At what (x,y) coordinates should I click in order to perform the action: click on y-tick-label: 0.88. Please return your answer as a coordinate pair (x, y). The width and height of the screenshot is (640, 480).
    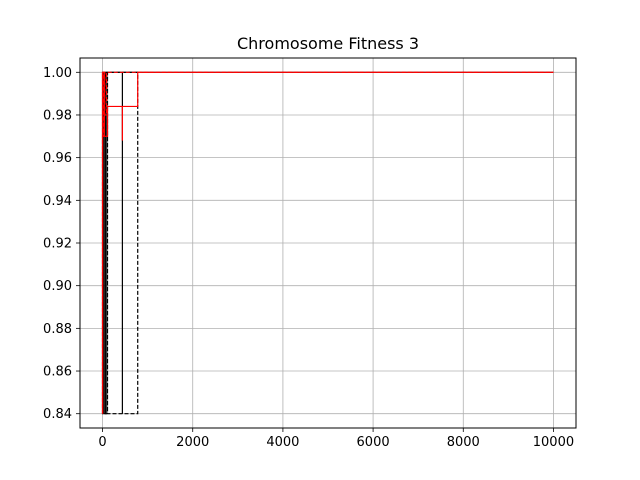
    Looking at the image, I should click on (57, 329).